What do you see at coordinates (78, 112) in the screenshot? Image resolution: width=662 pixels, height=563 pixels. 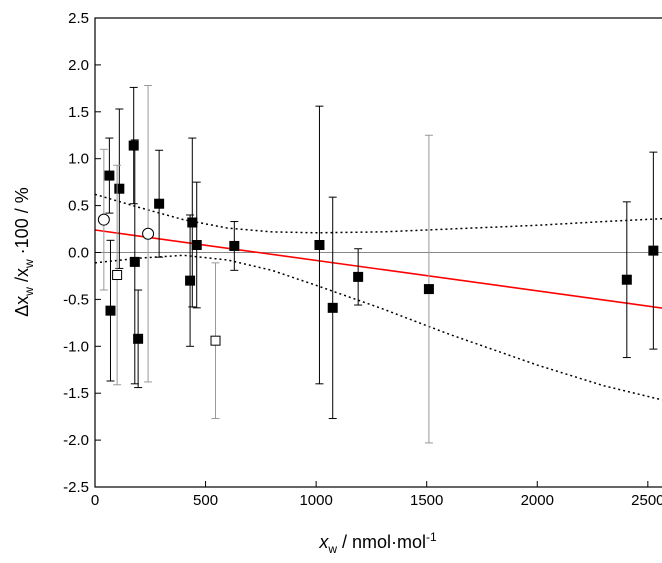 I see `y-tick-label: 1.5` at bounding box center [78, 112].